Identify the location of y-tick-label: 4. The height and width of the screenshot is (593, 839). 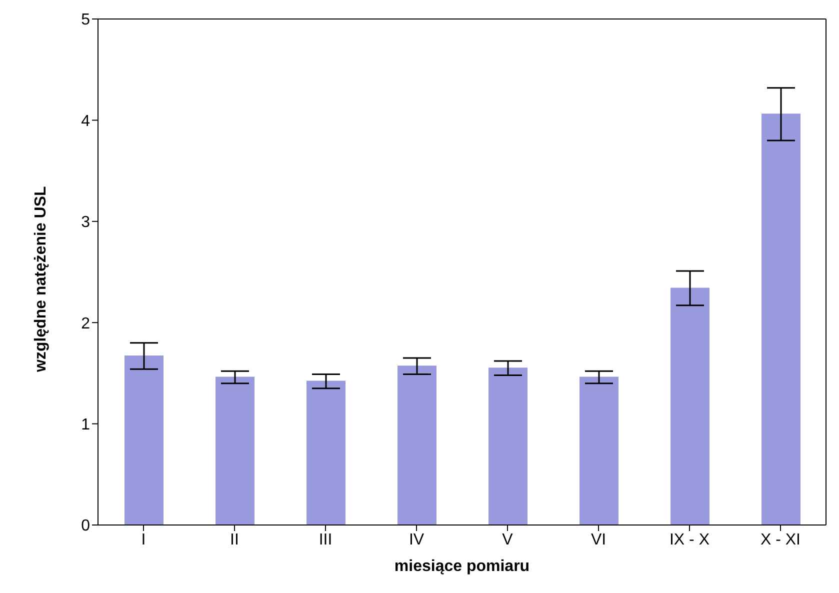
(85, 121).